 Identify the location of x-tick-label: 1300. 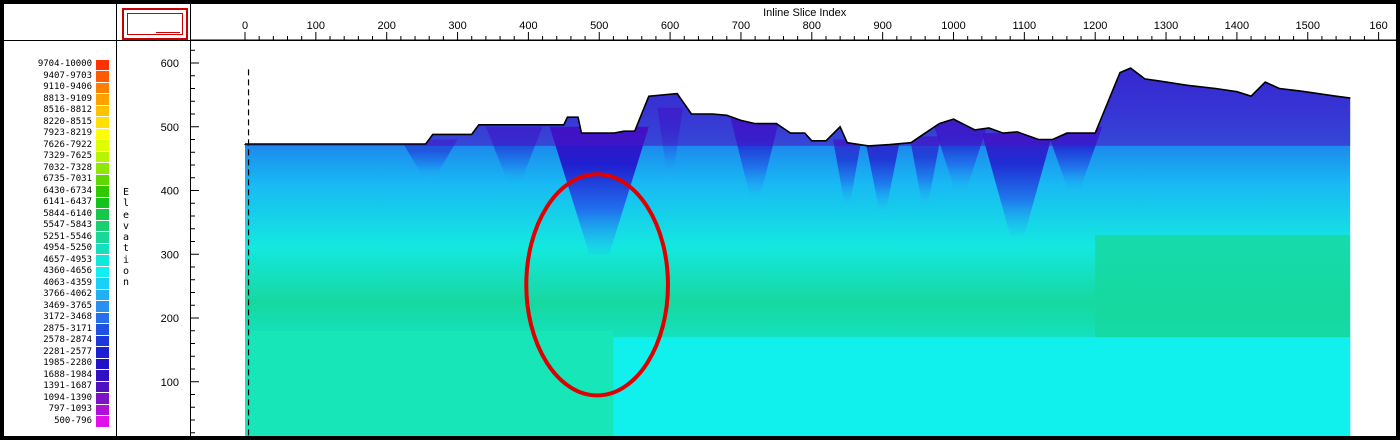
(1166, 26).